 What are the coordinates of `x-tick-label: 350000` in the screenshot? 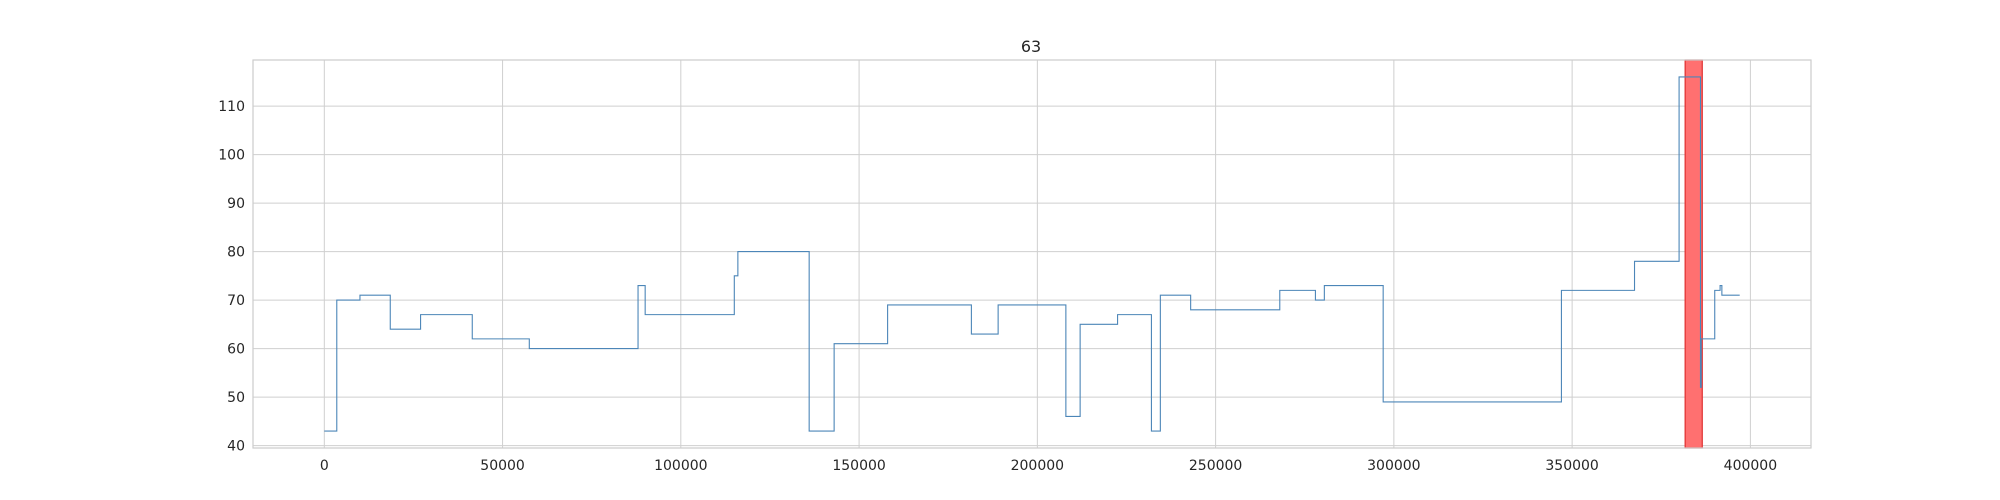 It's located at (1571, 466).